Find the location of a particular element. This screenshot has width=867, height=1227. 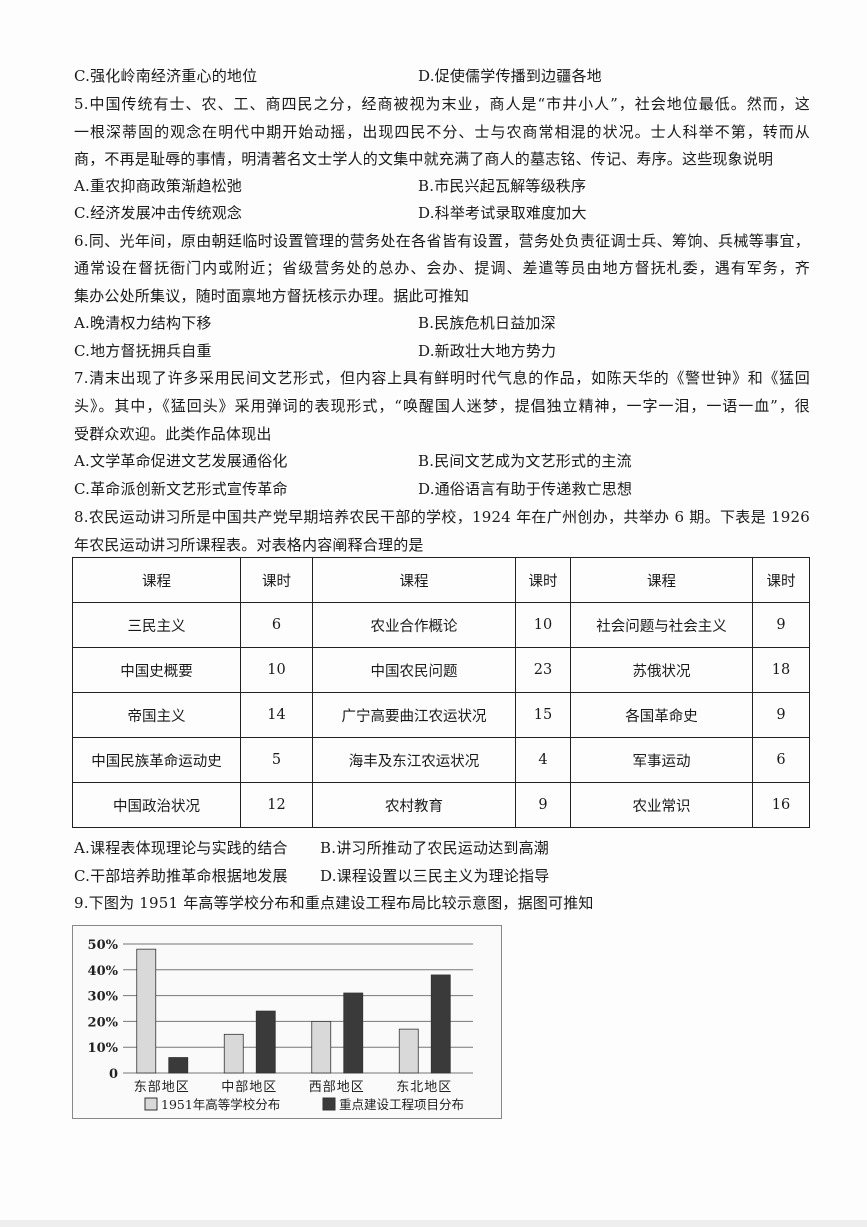

course-cell: 各国革命史 is located at coordinates (661, 715).